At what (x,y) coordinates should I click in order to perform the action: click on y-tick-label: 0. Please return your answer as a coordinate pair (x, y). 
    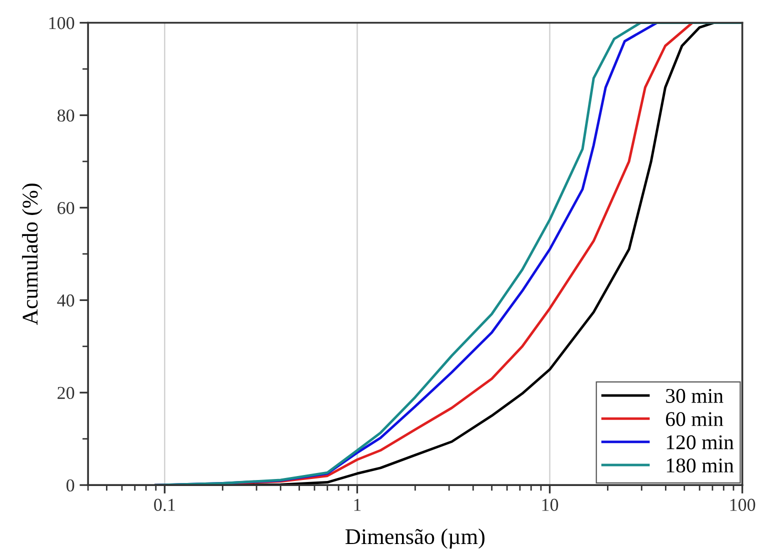
    Looking at the image, I should click on (70, 485).